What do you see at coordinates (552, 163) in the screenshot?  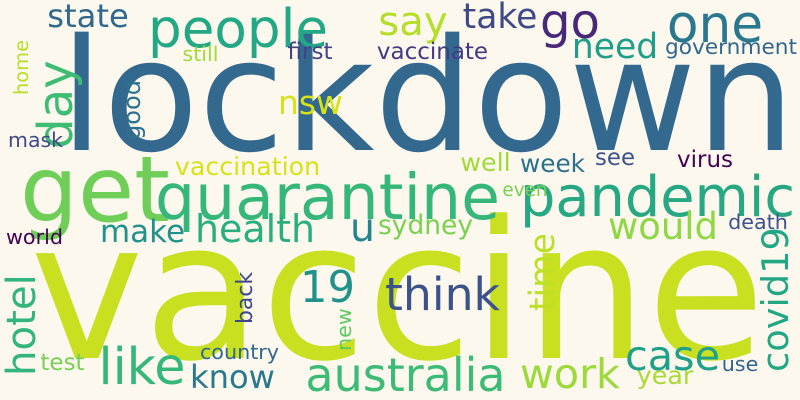 I see `word-week: week` at bounding box center [552, 163].